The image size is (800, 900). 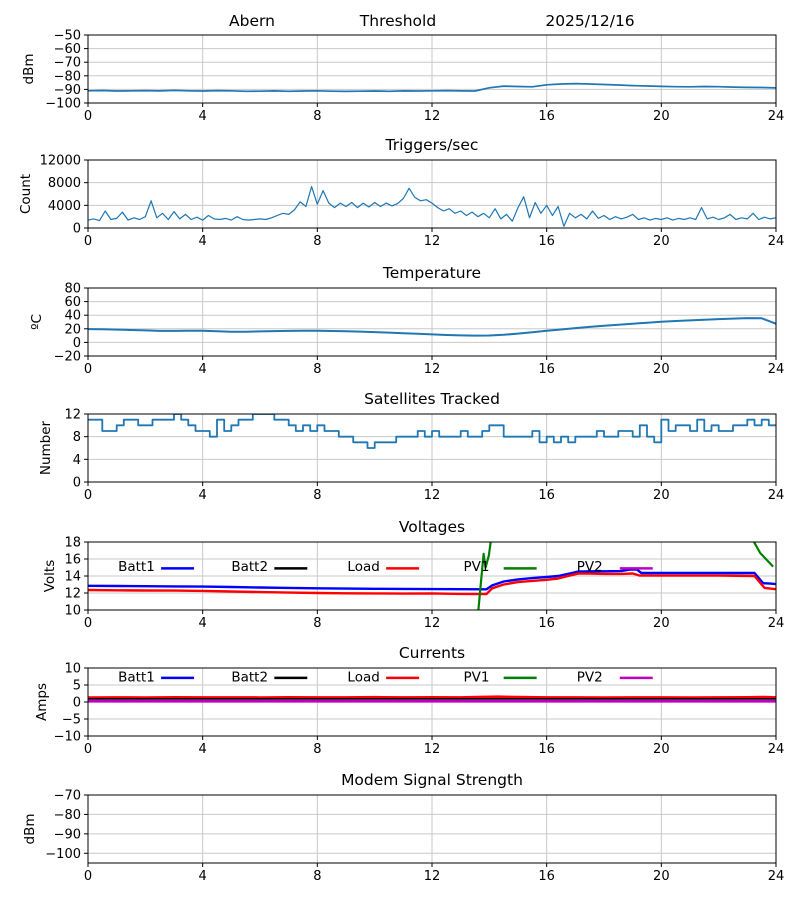 I want to click on panel-title-currents: Currents, so click(x=432, y=653).